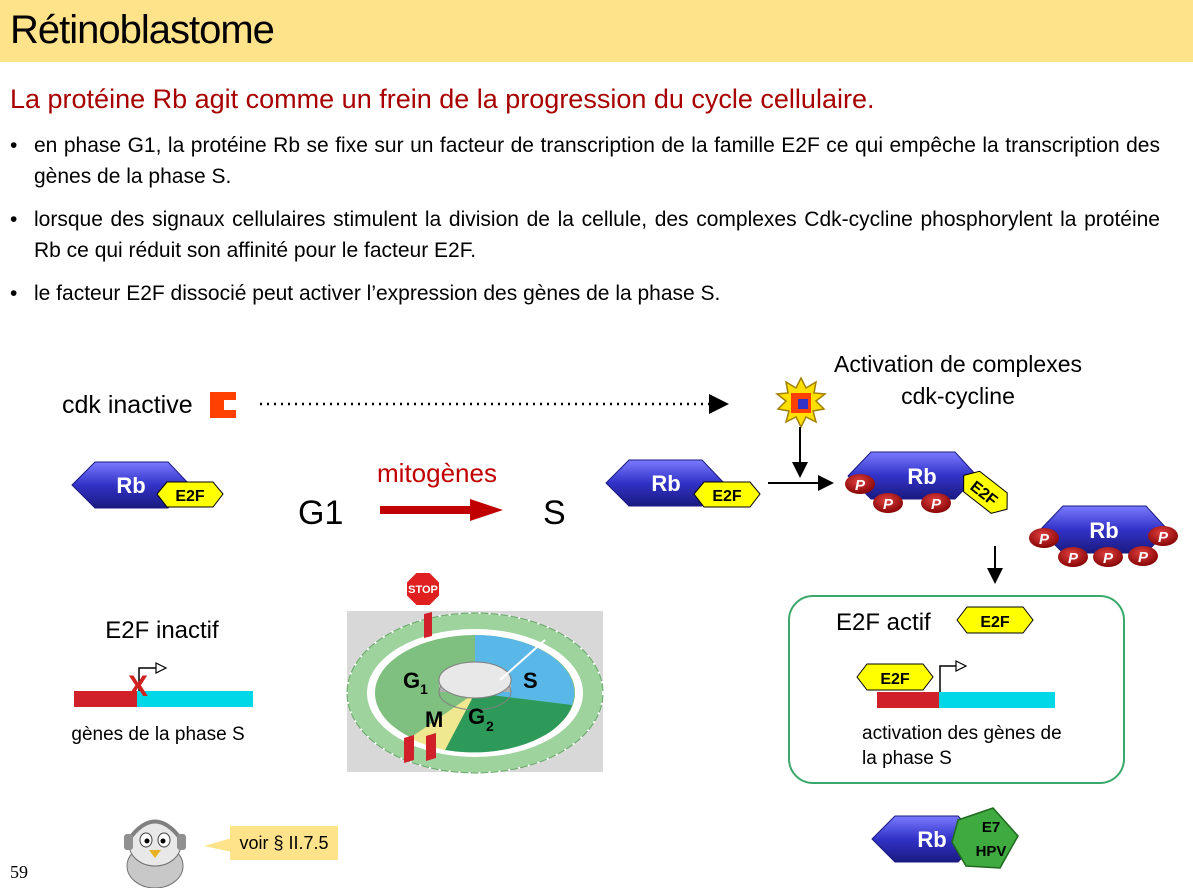 The height and width of the screenshot is (888, 1193). I want to click on activation-genes-line2: la phase S, so click(907, 758).